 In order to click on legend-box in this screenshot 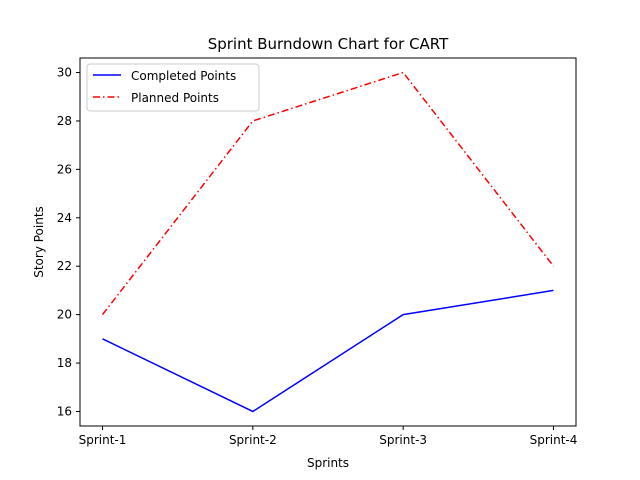, I will do `click(173, 87)`.